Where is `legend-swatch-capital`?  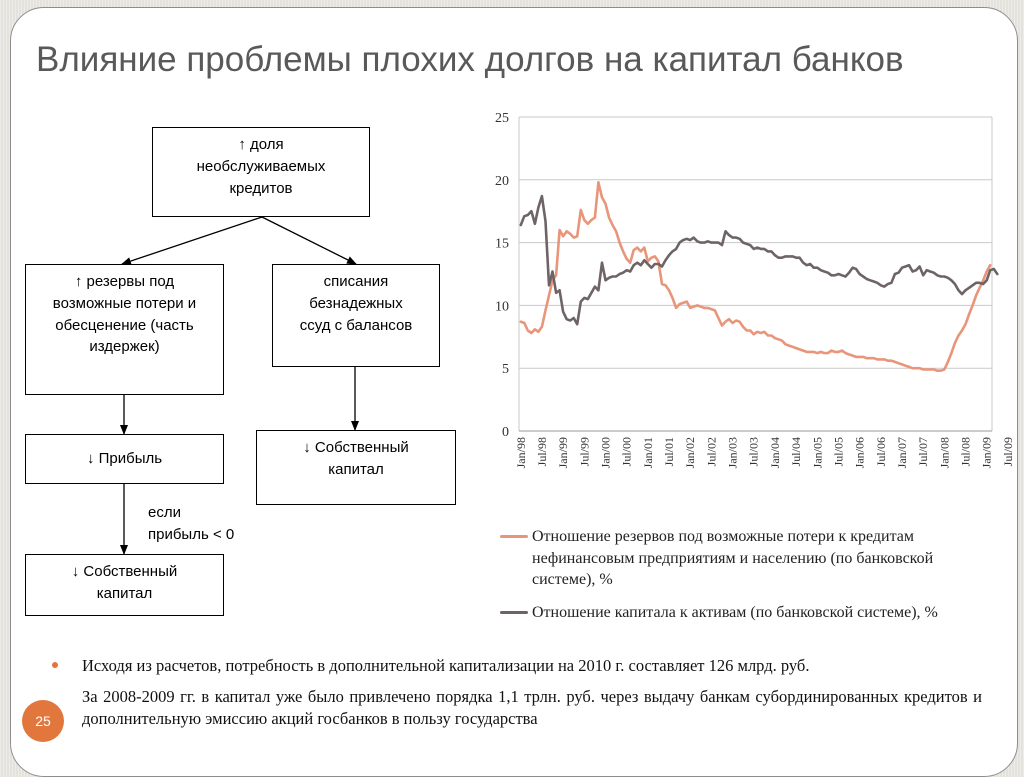
legend-swatch-capital is located at coordinates (514, 612).